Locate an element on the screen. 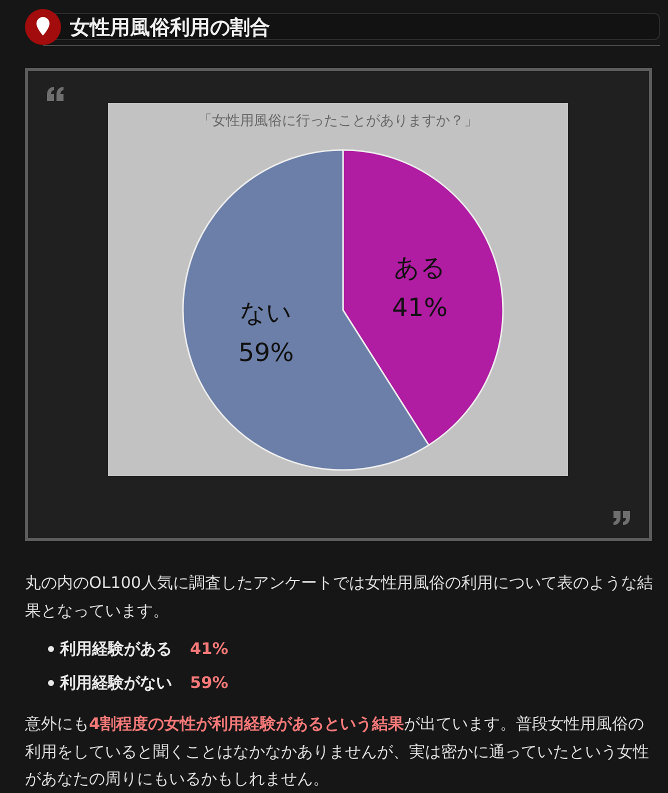 Image resolution: width=668 pixels, height=793 pixels. text: 利用をしていると聞くことはなかなかありませんが、実は密かに通っていたという女性があなたの周りにもいるかもしれません。 is located at coordinates (337, 765).